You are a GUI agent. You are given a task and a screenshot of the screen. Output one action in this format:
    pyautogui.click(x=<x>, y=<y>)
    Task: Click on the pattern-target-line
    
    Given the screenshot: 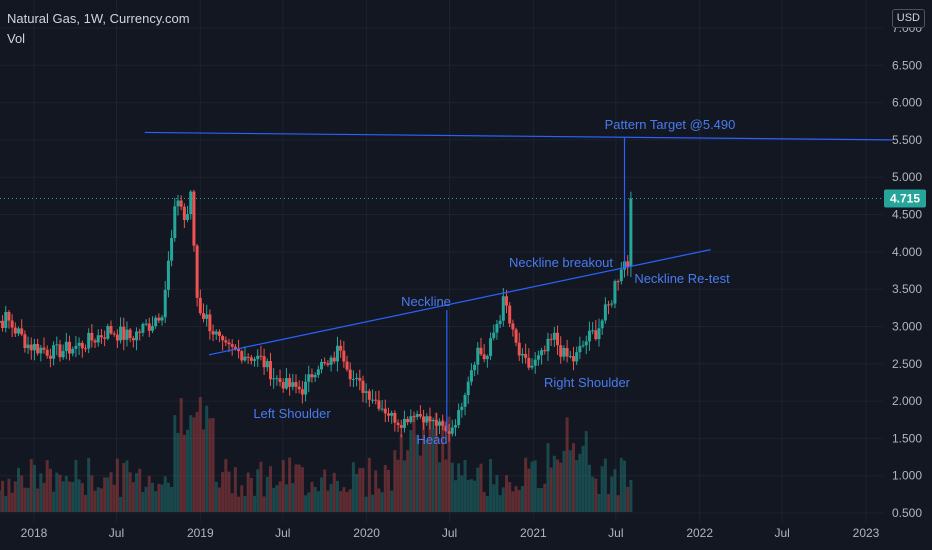 What is the action you would take?
    pyautogui.click(x=518, y=136)
    